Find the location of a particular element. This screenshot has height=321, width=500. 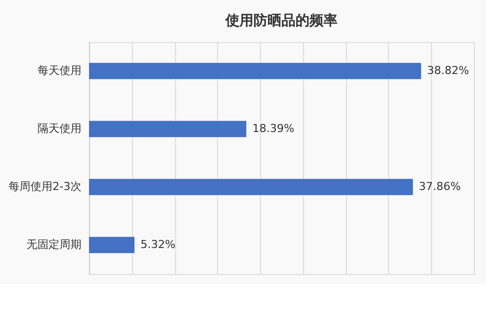

y-tick-label: 每天使用 is located at coordinates (60, 70).